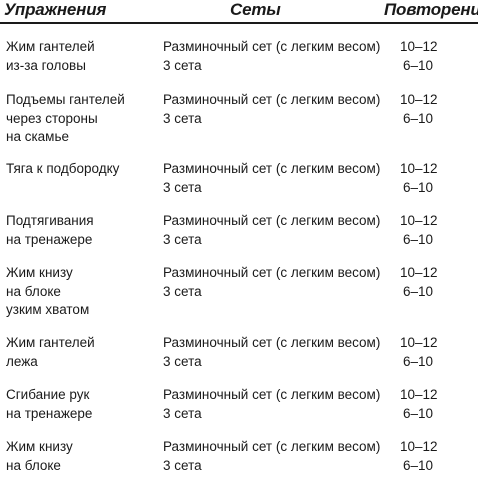  Describe the element at coordinates (431, 9) in the screenshot. I see `header-reps: Повторения` at that location.